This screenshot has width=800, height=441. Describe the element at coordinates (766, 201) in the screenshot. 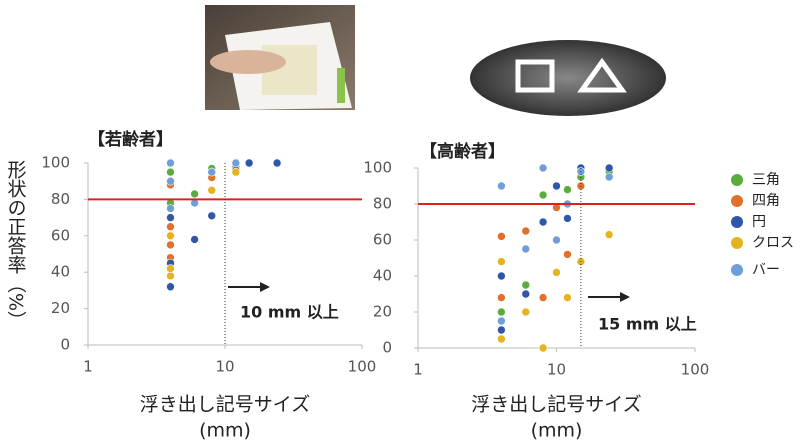

I see `legend-label: 四角` at that location.